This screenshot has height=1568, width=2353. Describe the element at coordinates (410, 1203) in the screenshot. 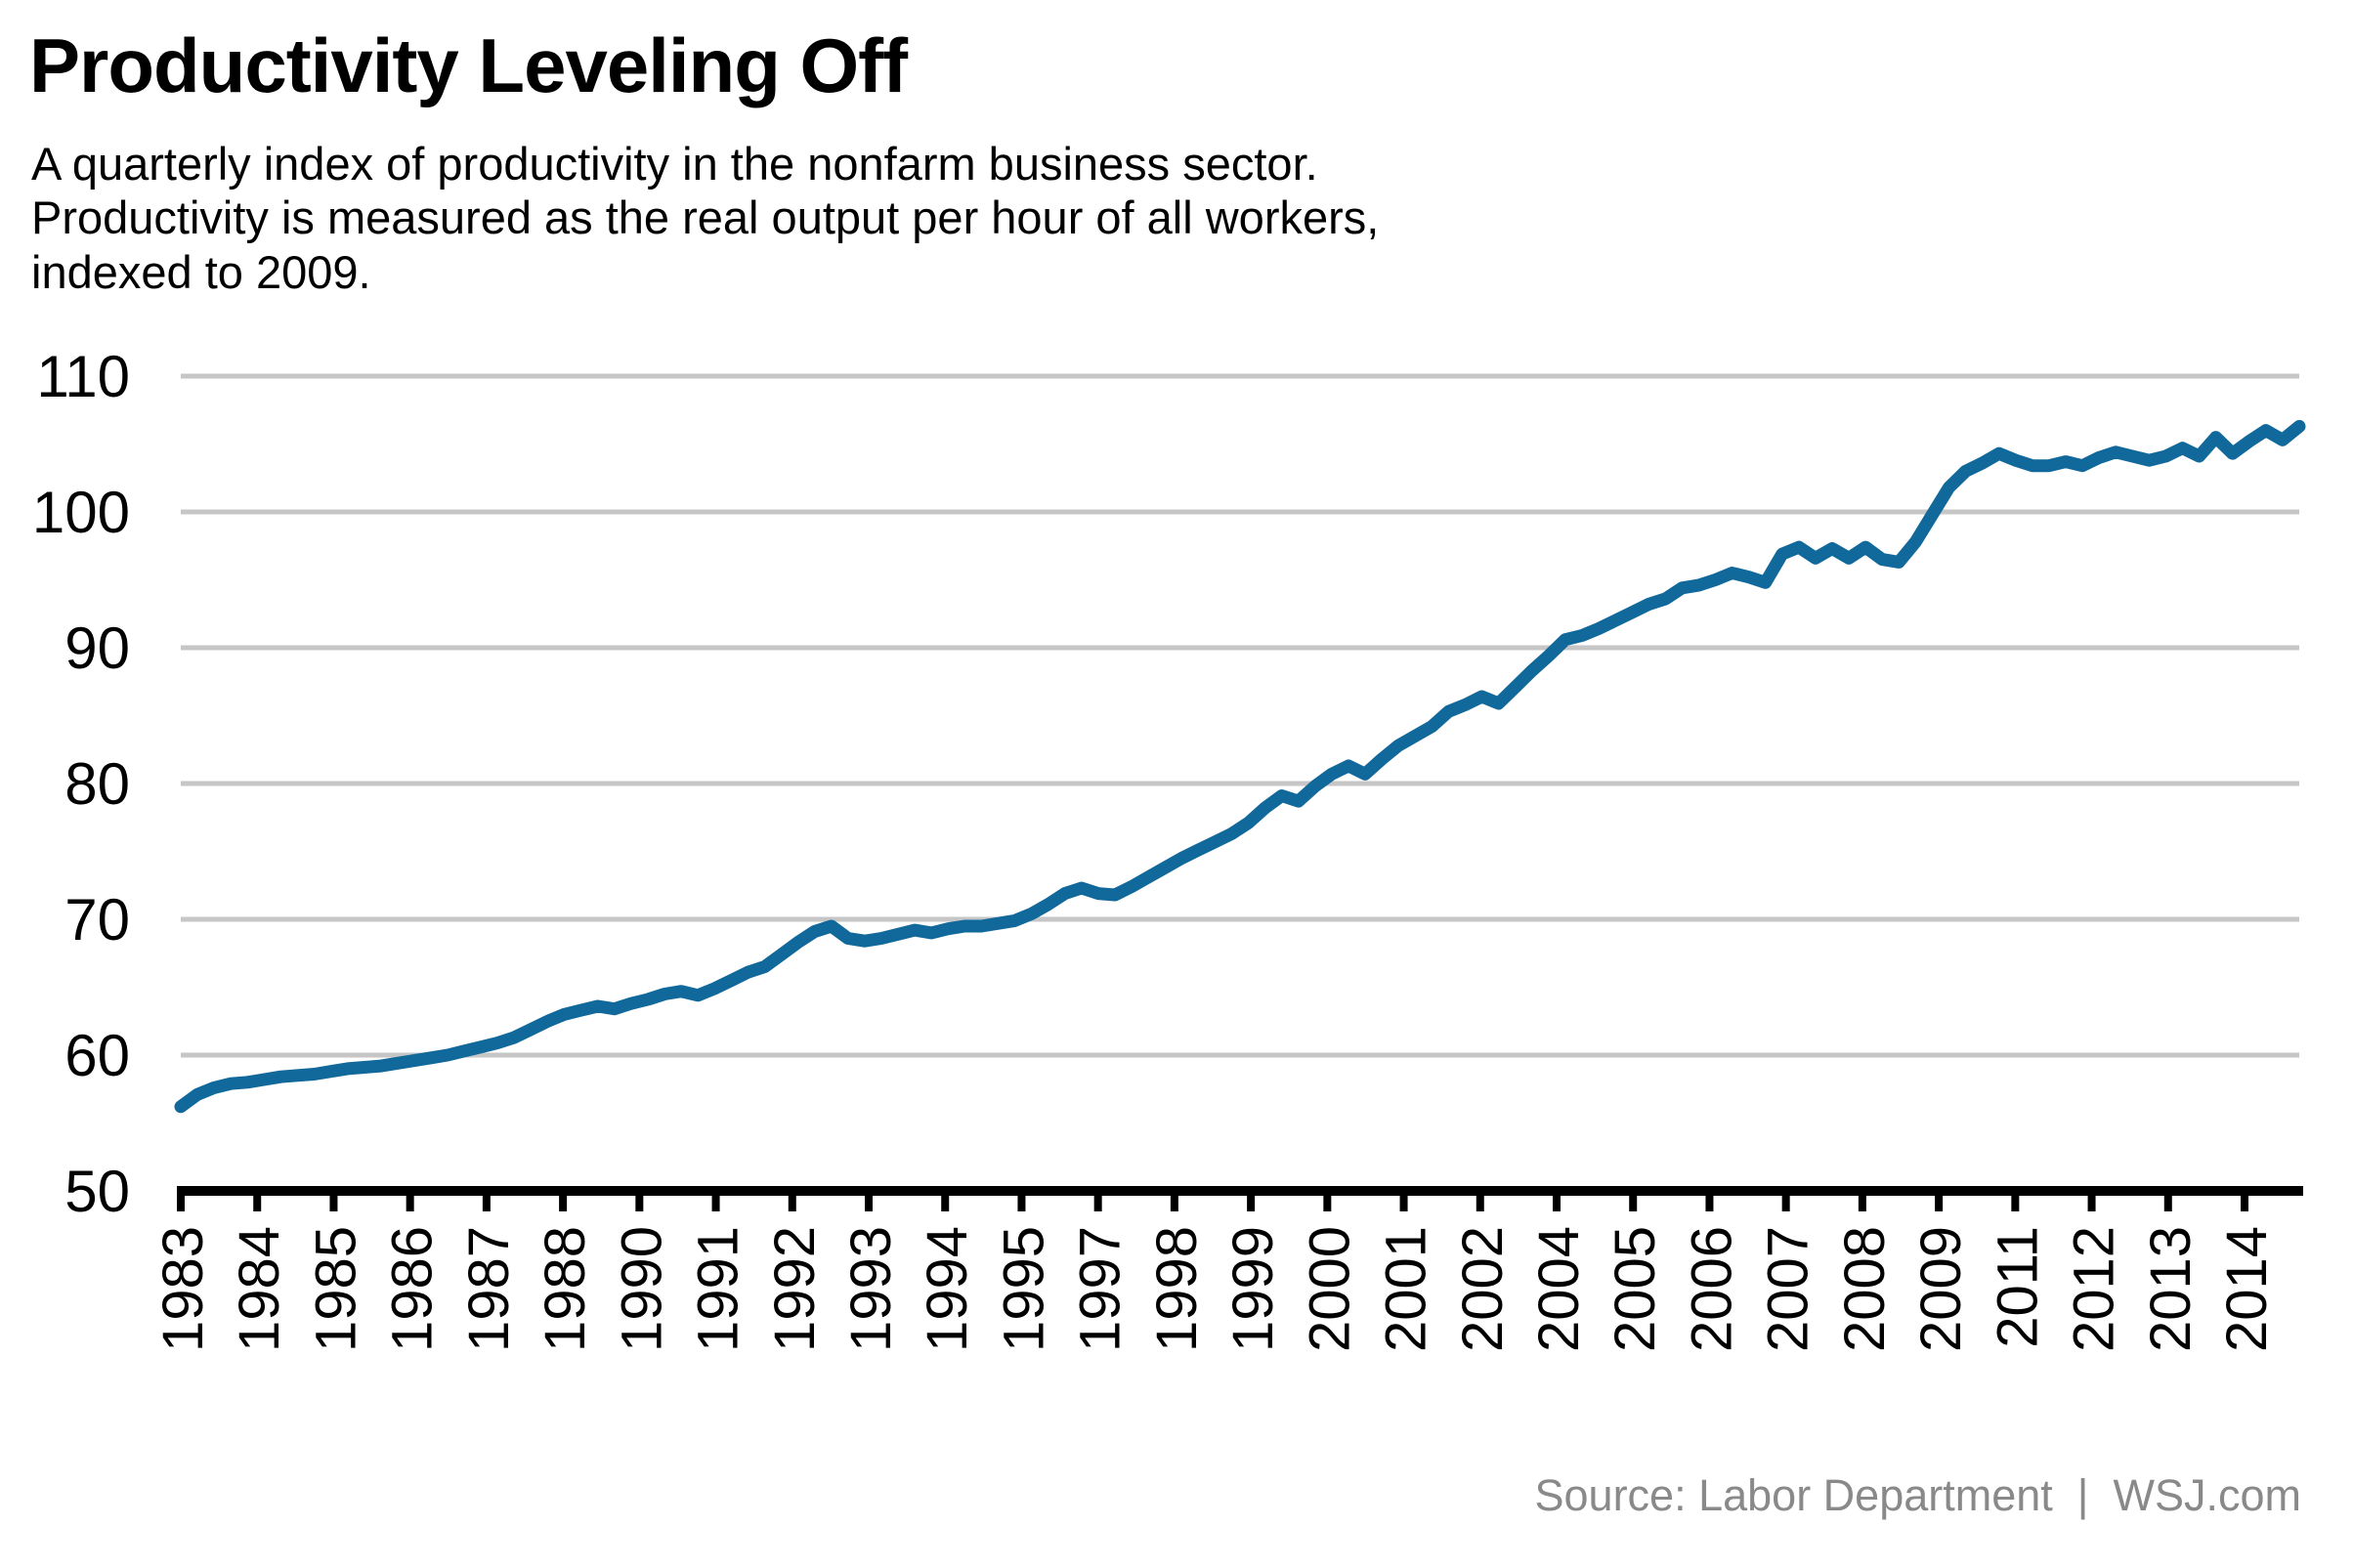

I see `x-tick-1986` at that location.